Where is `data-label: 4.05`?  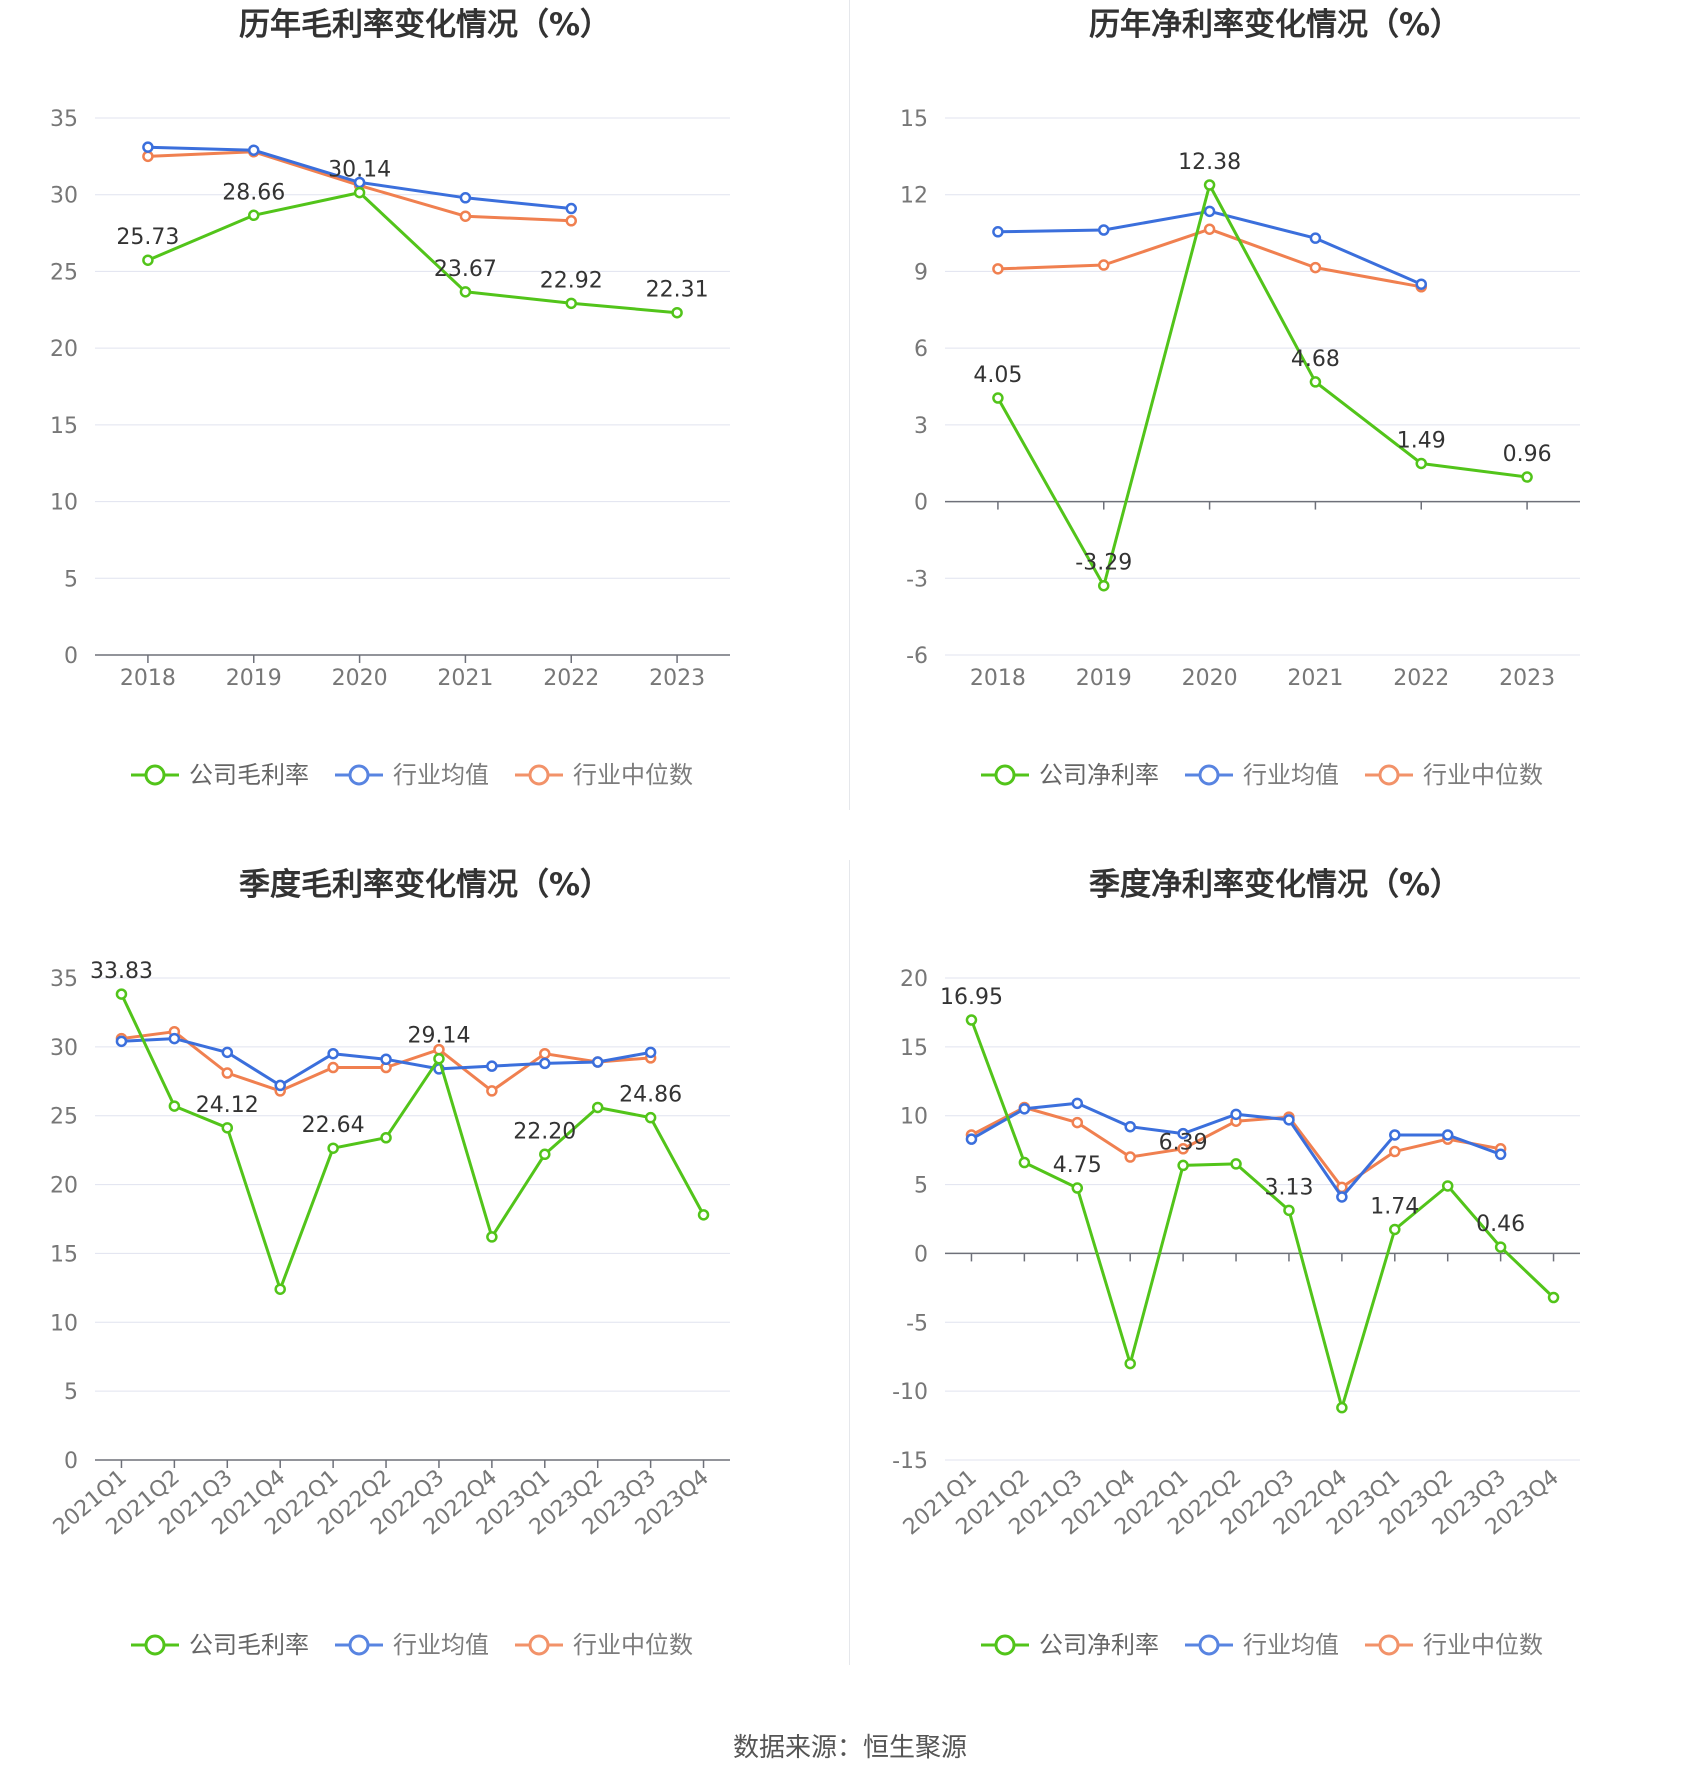 data-label: 4.05 is located at coordinates (997, 375).